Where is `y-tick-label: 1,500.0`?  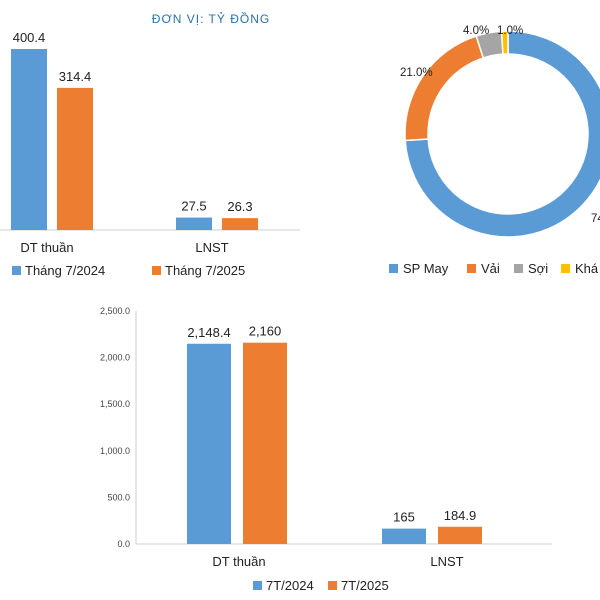 y-tick-label: 1,500.0 is located at coordinates (115, 404).